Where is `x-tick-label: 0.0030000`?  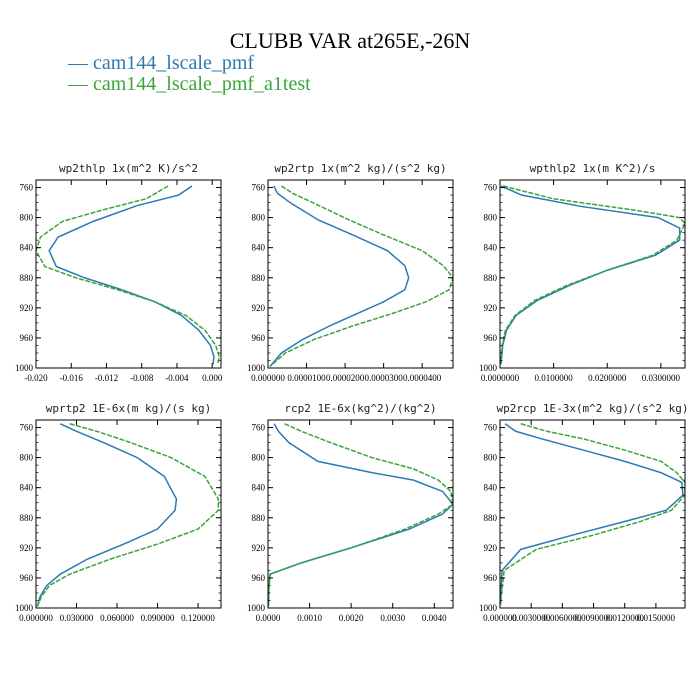 x-tick-label: 0.0030000 is located at coordinates (531, 618).